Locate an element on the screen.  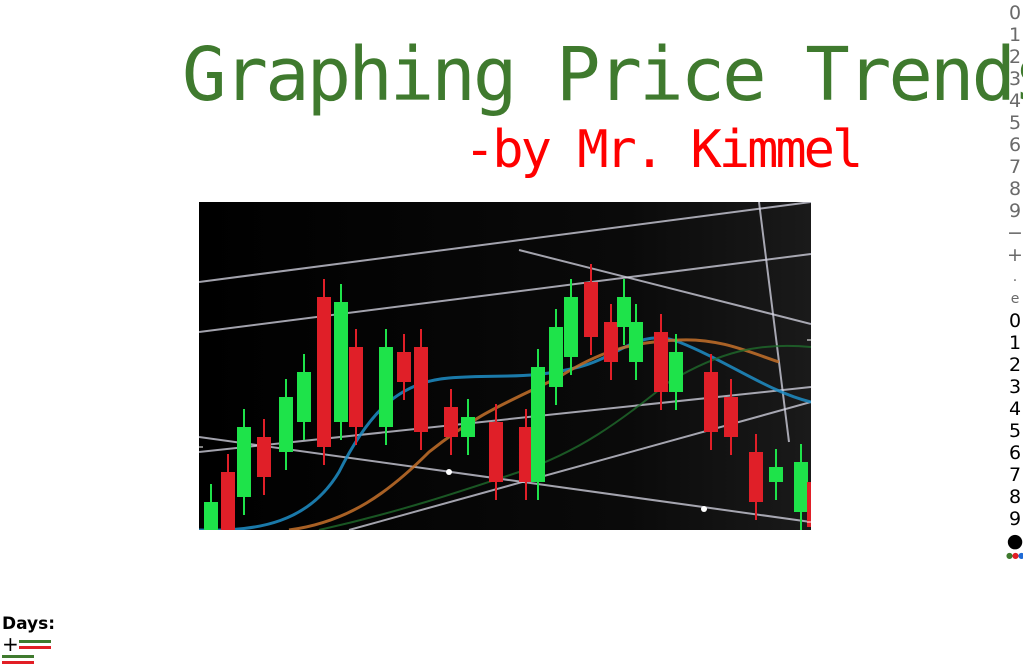
page-subtitle: -by Mr. Kimmel is located at coordinates (663, 150).